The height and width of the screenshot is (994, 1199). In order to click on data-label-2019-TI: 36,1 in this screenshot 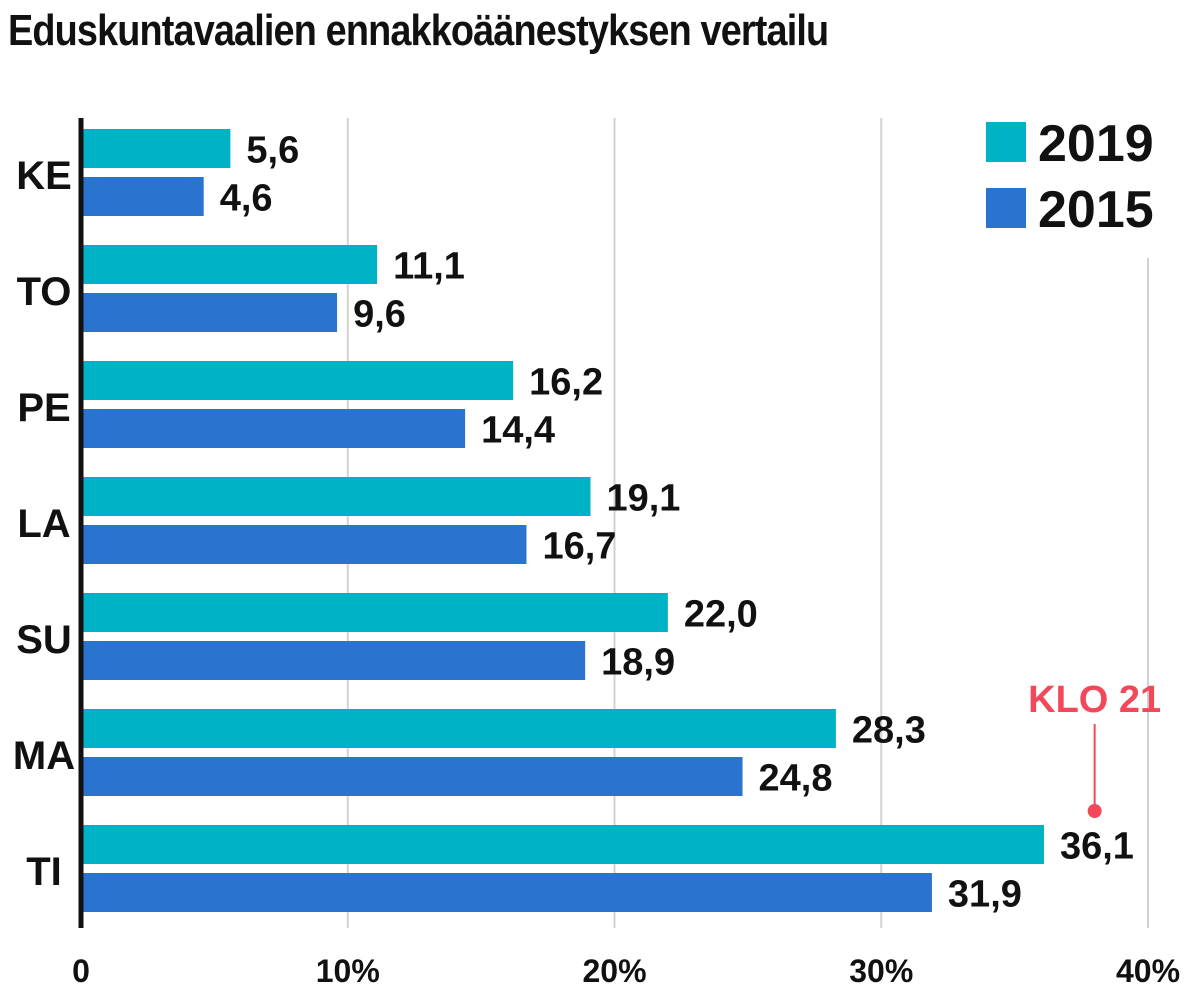, I will do `click(1097, 847)`.